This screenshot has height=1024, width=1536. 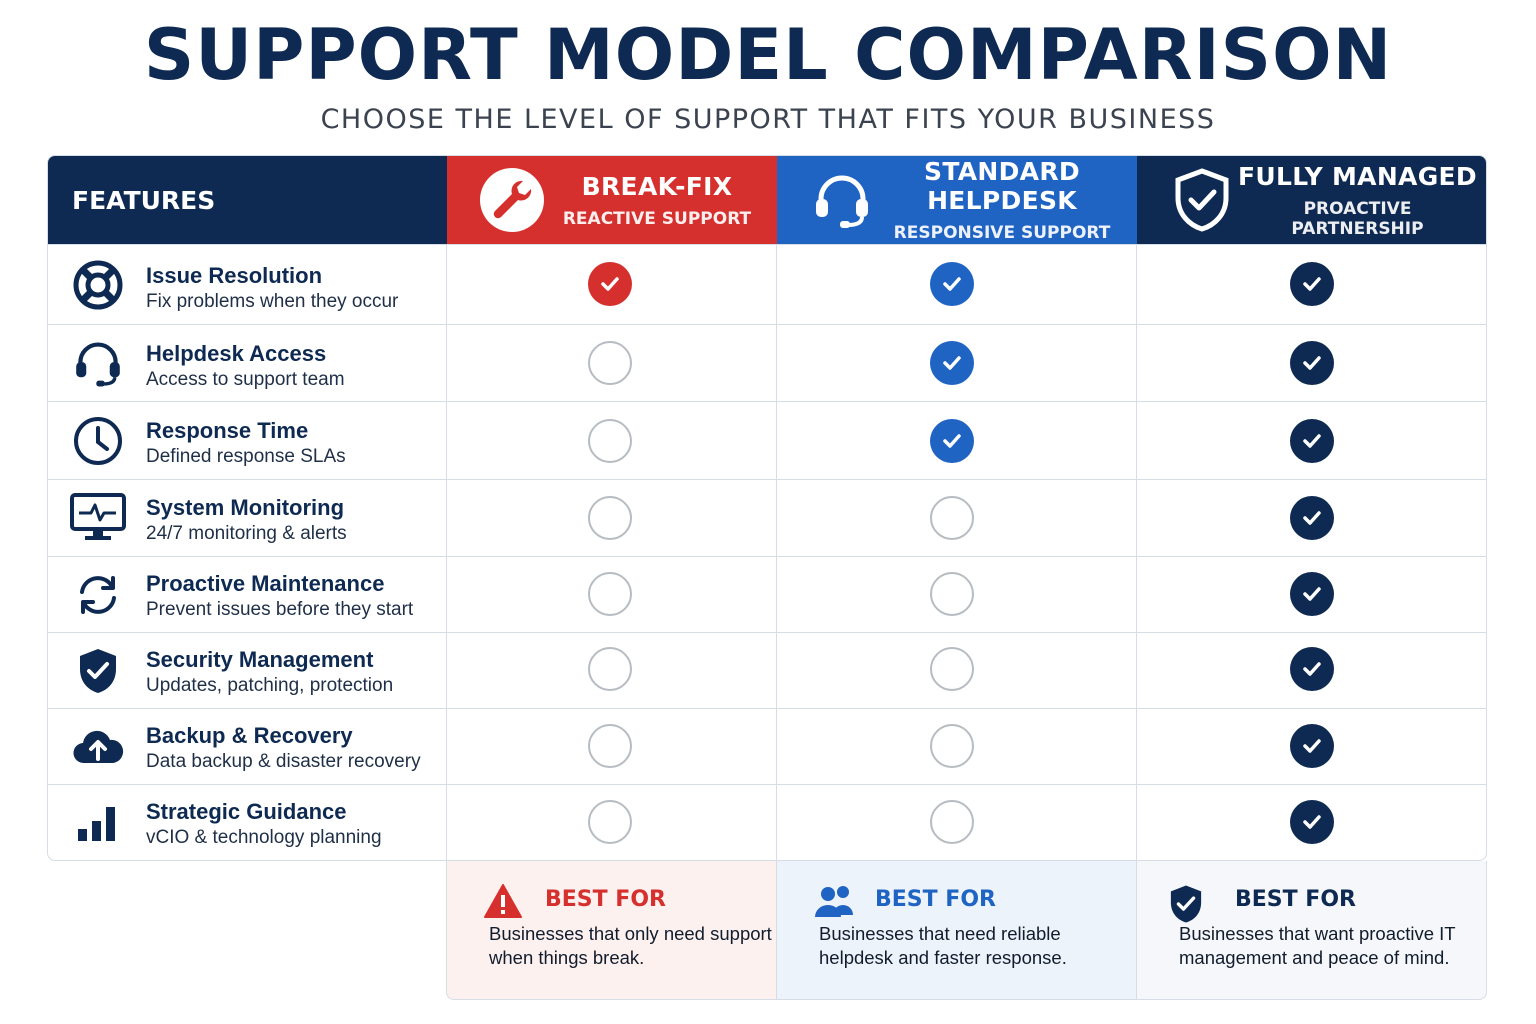 What do you see at coordinates (98, 518) in the screenshot?
I see `monitor-pulse-icon` at bounding box center [98, 518].